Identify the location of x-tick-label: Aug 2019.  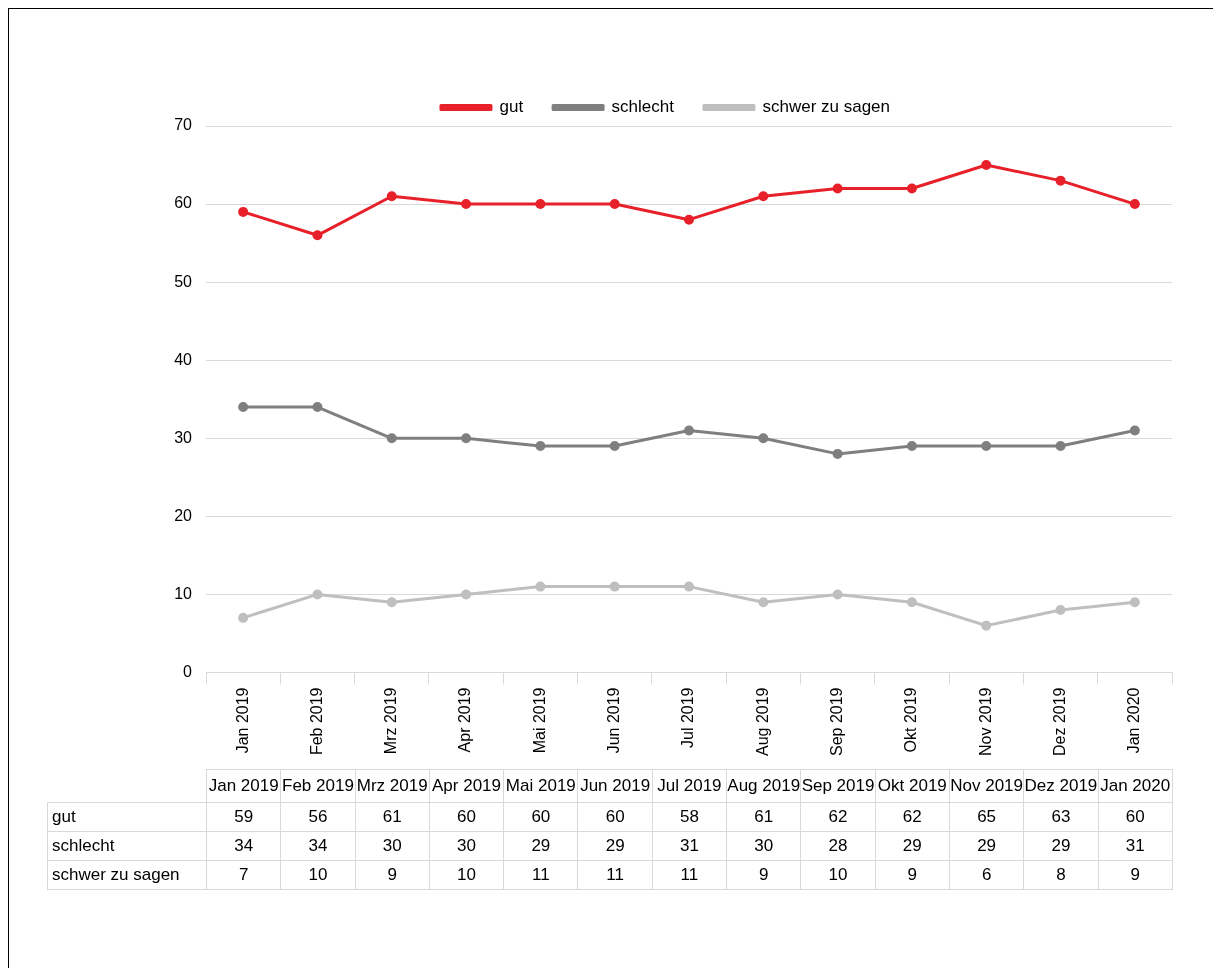
(762, 722).